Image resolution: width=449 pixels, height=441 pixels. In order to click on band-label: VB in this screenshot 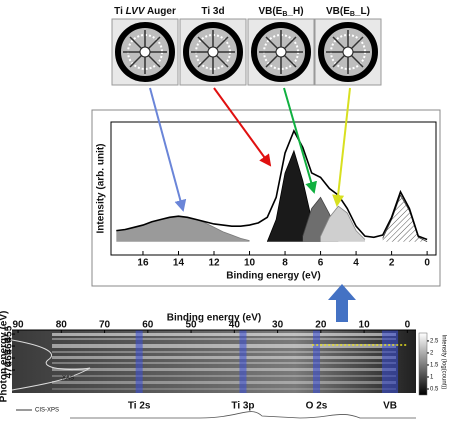, I will do `click(390, 406)`.